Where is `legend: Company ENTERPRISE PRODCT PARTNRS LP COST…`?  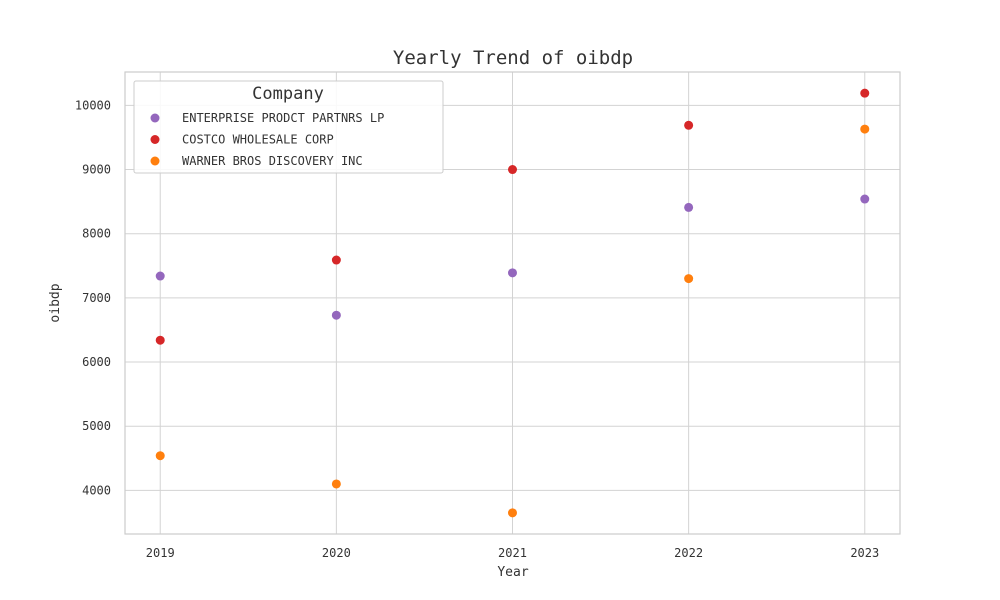 legend: Company ENTERPRISE PRODCT PARTNRS LP COST… is located at coordinates (288, 127).